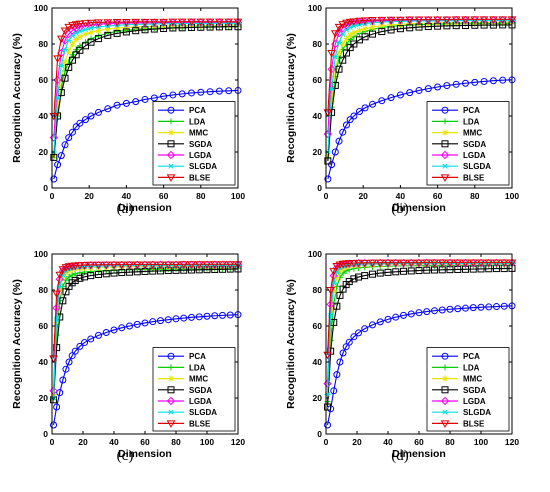  I want to click on series-line-pca, so click(420, 365).